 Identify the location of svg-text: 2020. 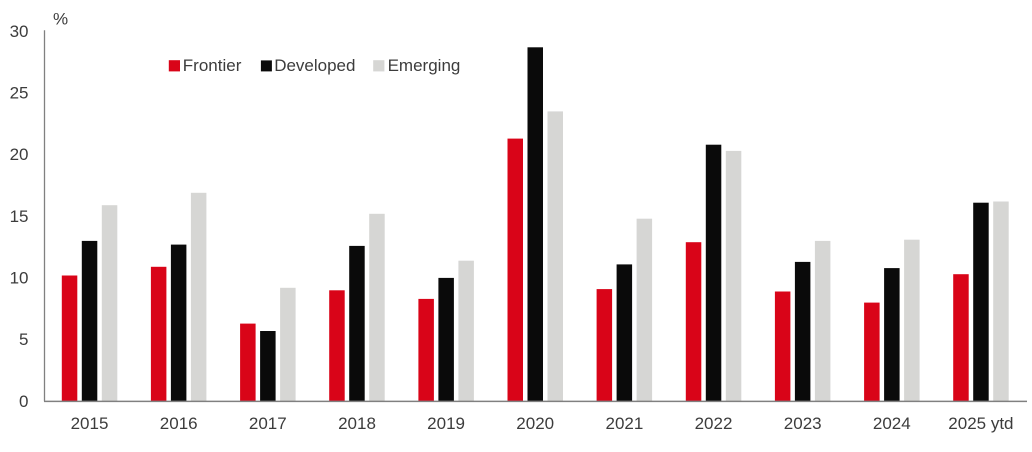
(535, 423).